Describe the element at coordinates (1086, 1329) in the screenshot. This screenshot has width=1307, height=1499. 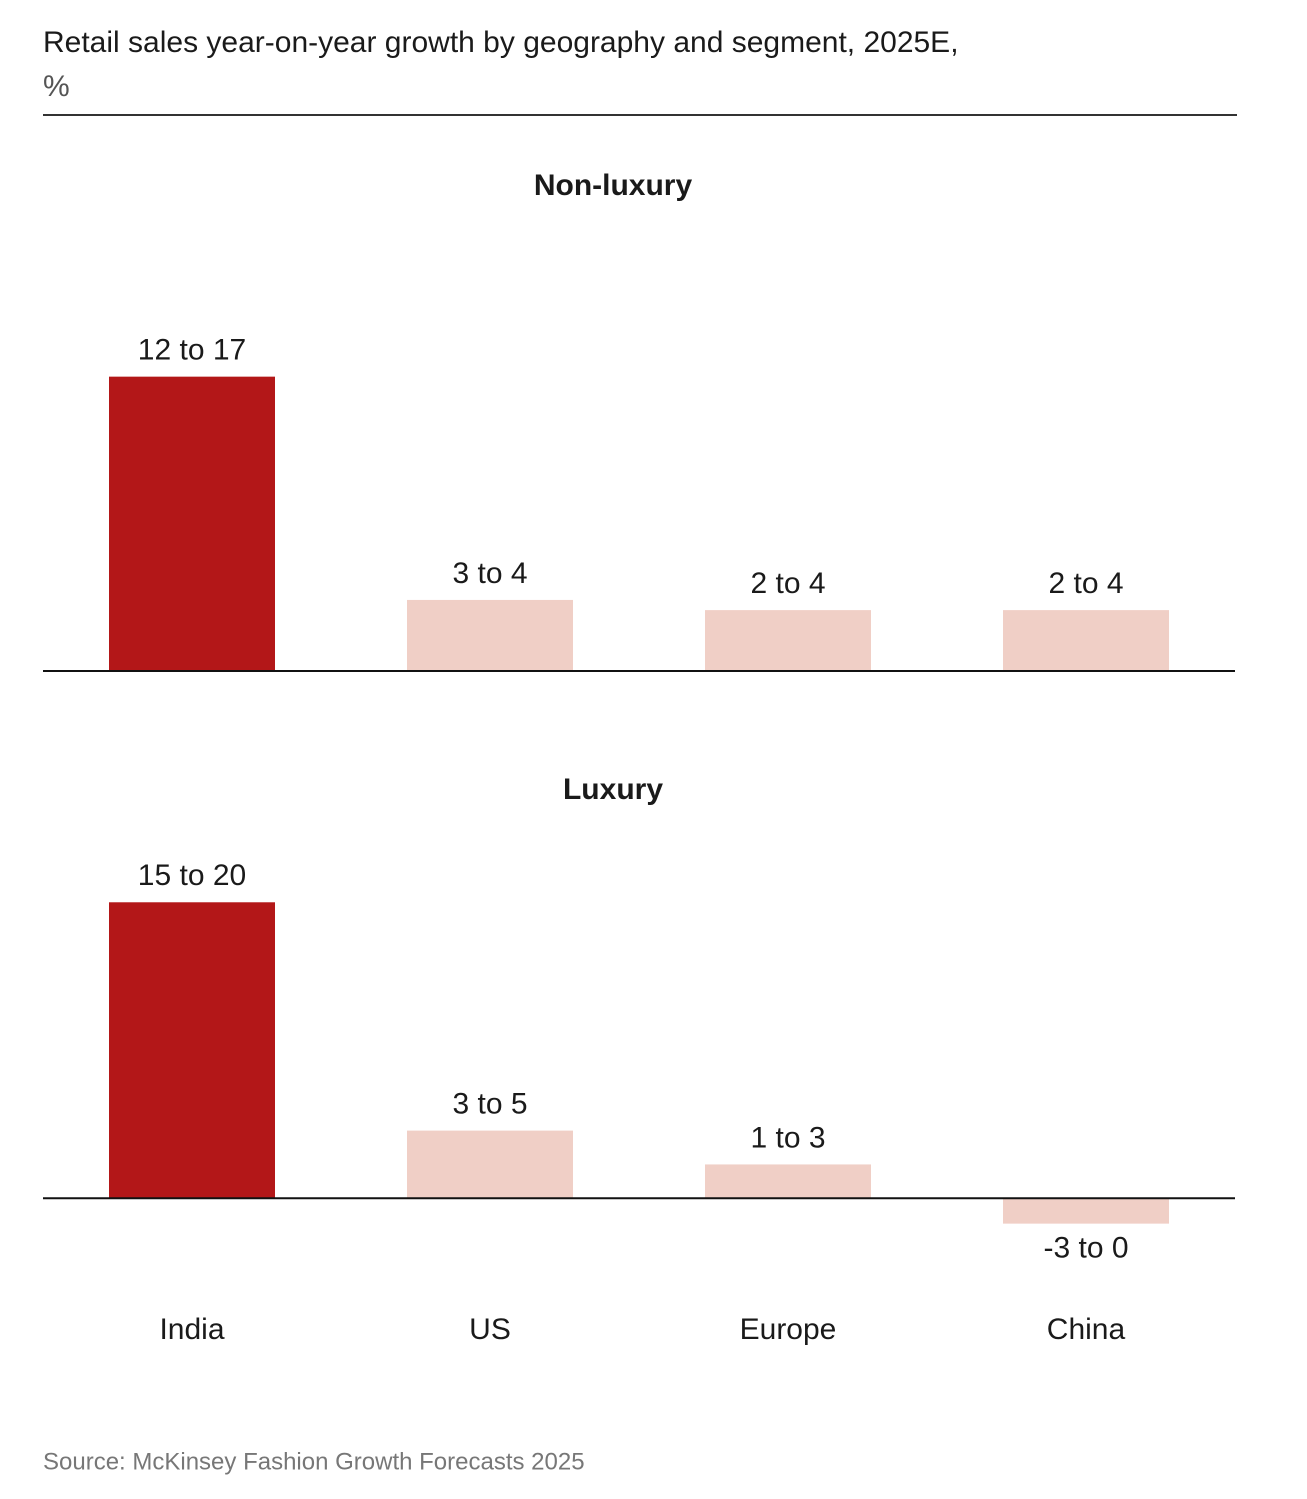
I see `x-tick-label: China` at that location.